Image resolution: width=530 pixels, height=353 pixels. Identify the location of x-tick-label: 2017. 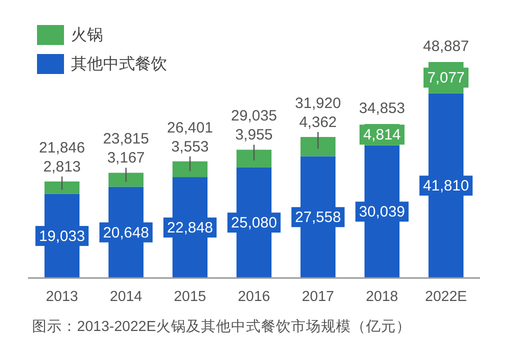
(318, 296).